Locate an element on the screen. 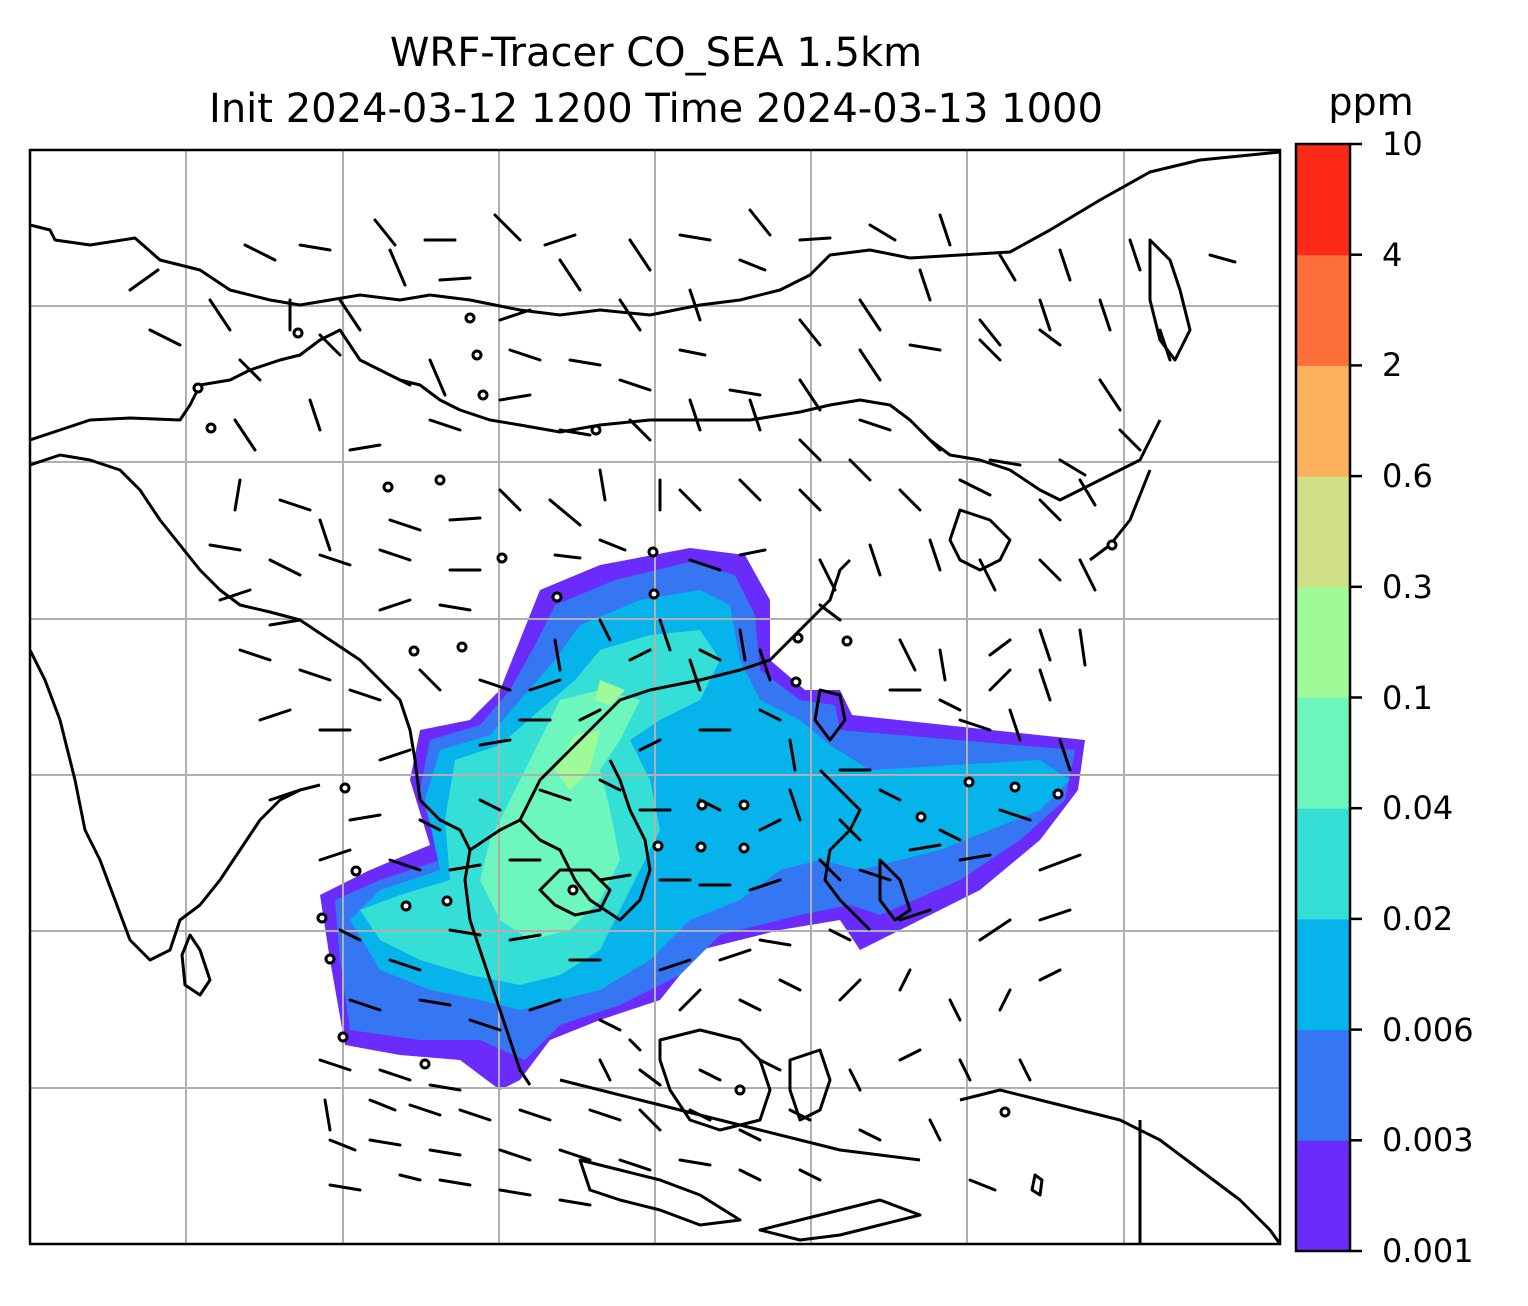 Image resolution: width=1528 pixels, height=1306 pixels. colorbar-tick-label: 0.3 is located at coordinates (1407, 586).